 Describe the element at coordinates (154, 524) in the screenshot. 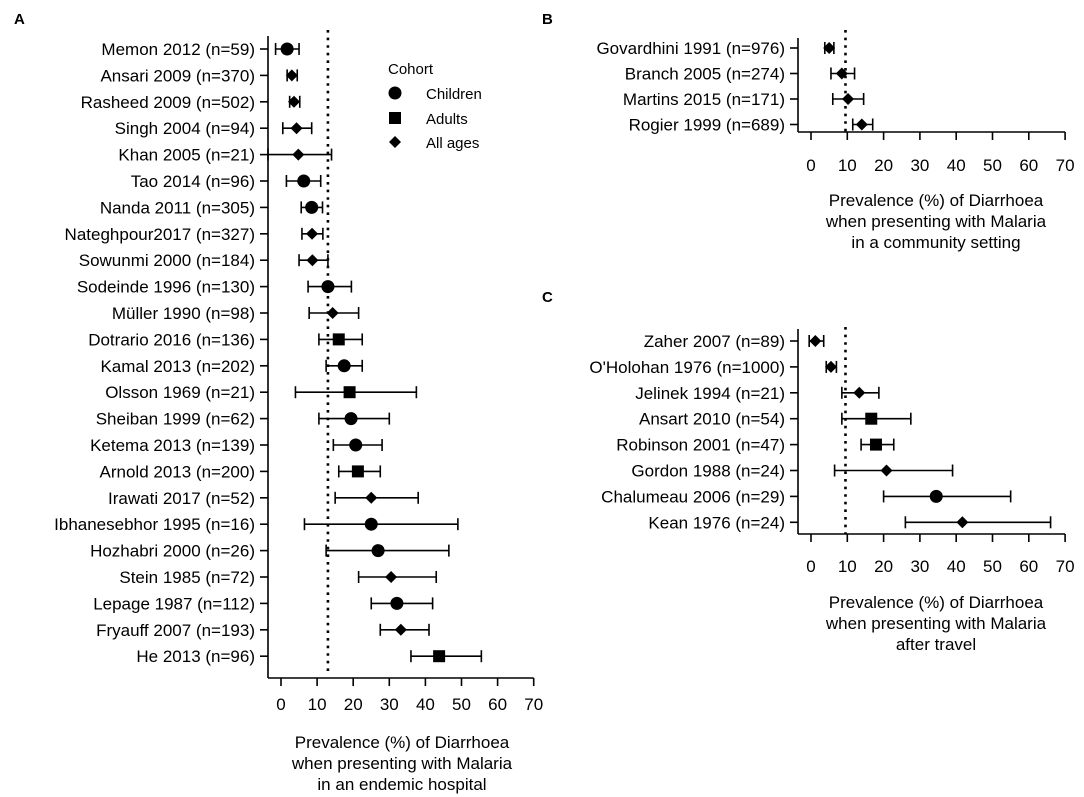

I see `study-label: Ibhanesebhor 1995 (n=16)` at that location.